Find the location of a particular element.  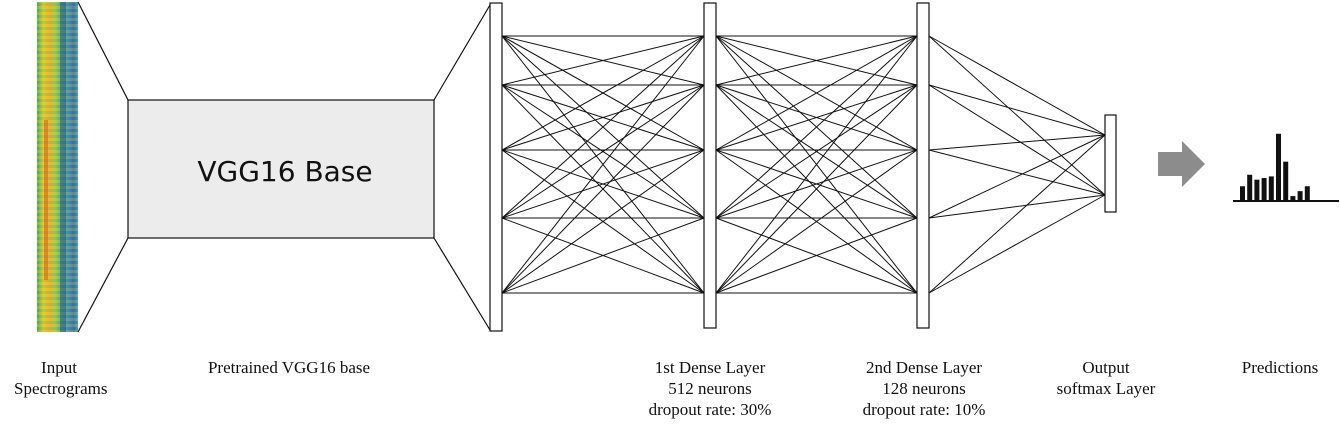

output-layer-bar is located at coordinates (1110, 163).